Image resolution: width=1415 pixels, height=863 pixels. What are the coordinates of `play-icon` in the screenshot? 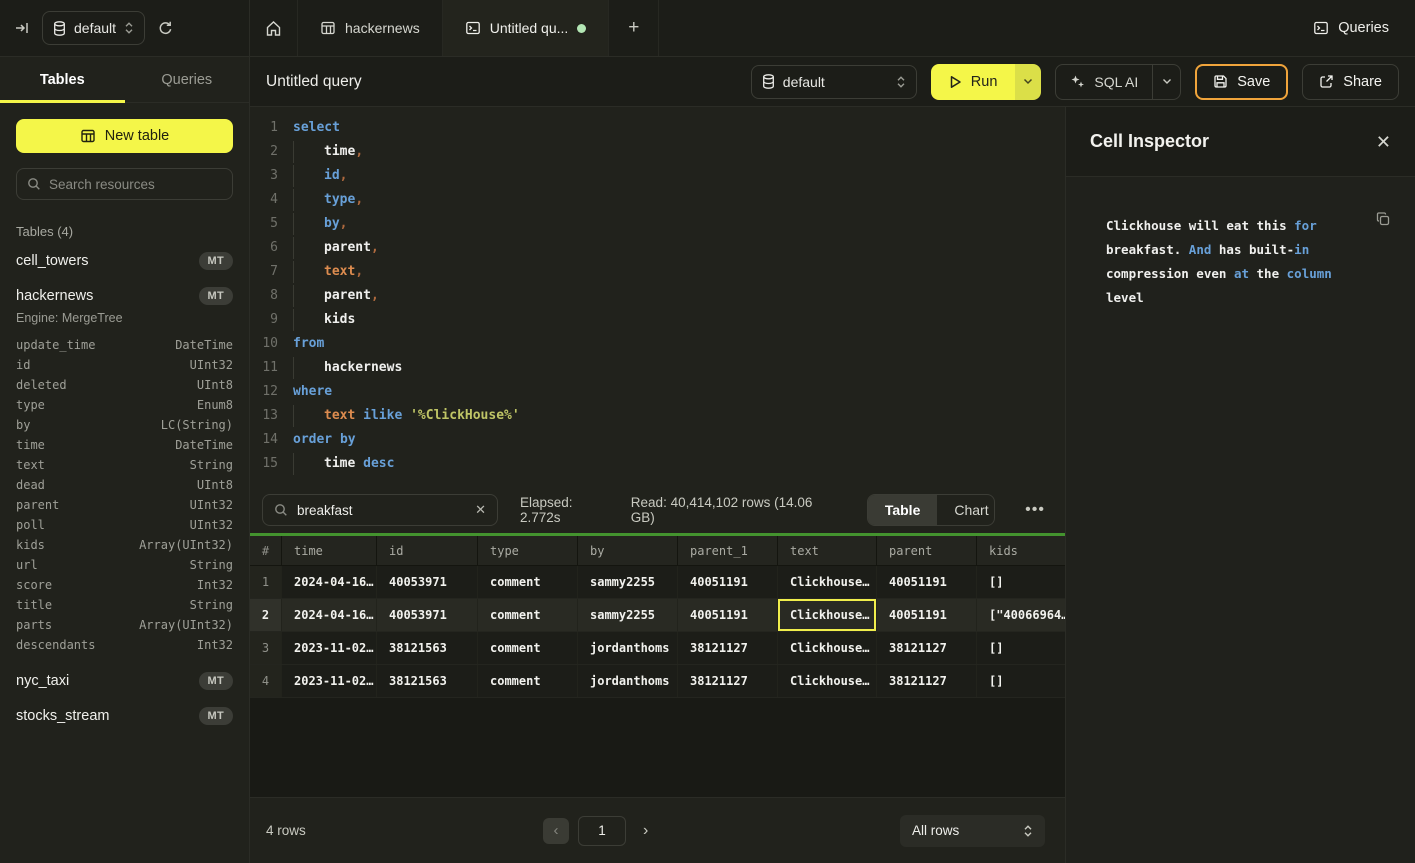 It's located at (955, 82).